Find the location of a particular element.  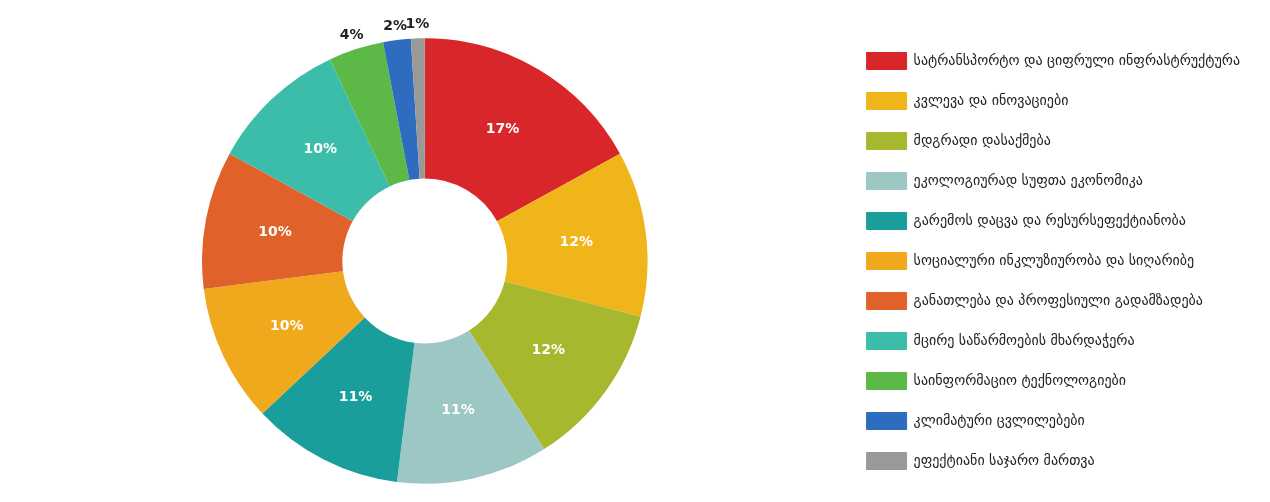

legend-label: სოციალური ინკლუზიურობა და სიღარიბე is located at coordinates (1054, 259).